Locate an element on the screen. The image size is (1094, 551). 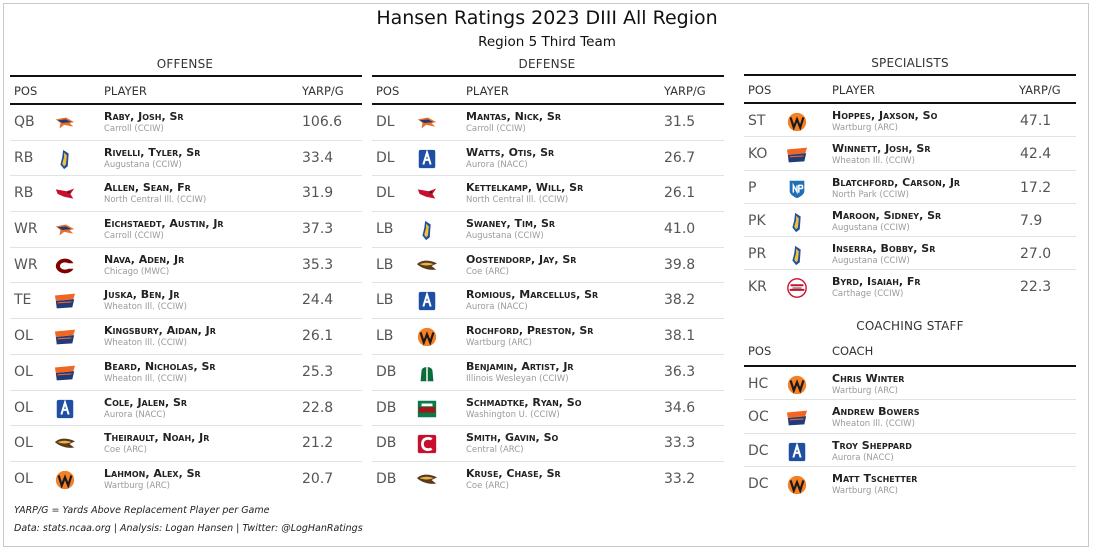
yarp-value: 31.5 is located at coordinates (680, 122).